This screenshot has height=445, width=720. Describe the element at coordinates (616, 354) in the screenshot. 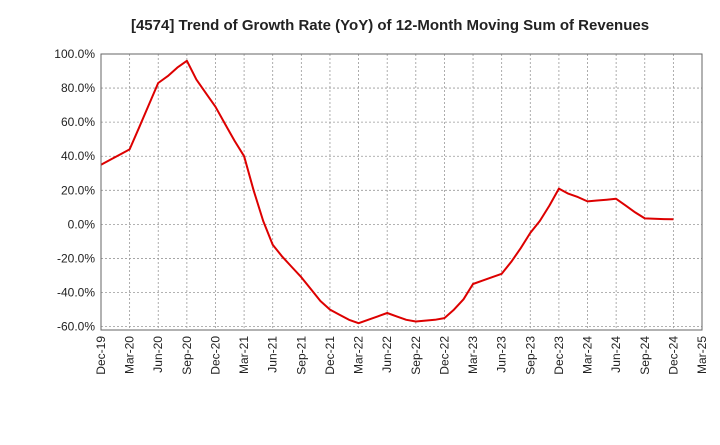

I see `x-tick-label: Jun-24` at that location.